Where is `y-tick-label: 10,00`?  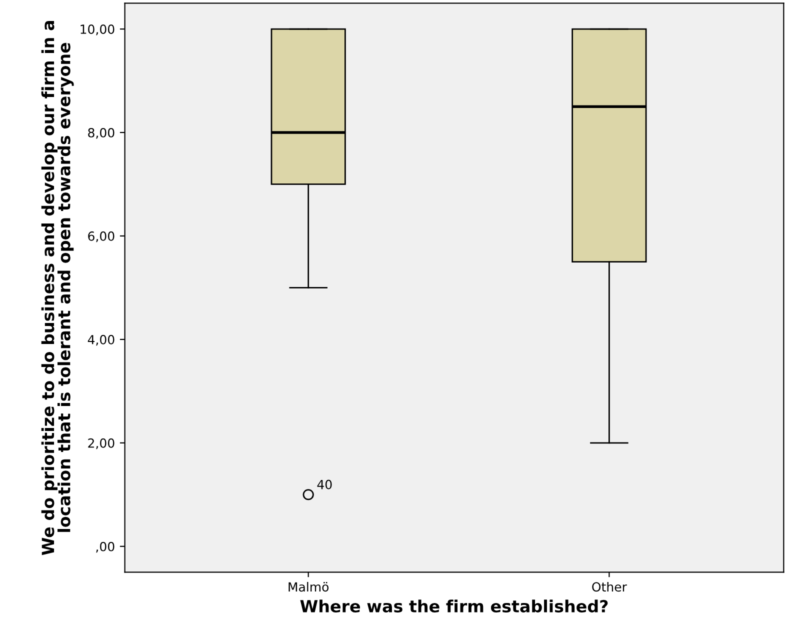
y-tick-label: 10,00 is located at coordinates (97, 30).